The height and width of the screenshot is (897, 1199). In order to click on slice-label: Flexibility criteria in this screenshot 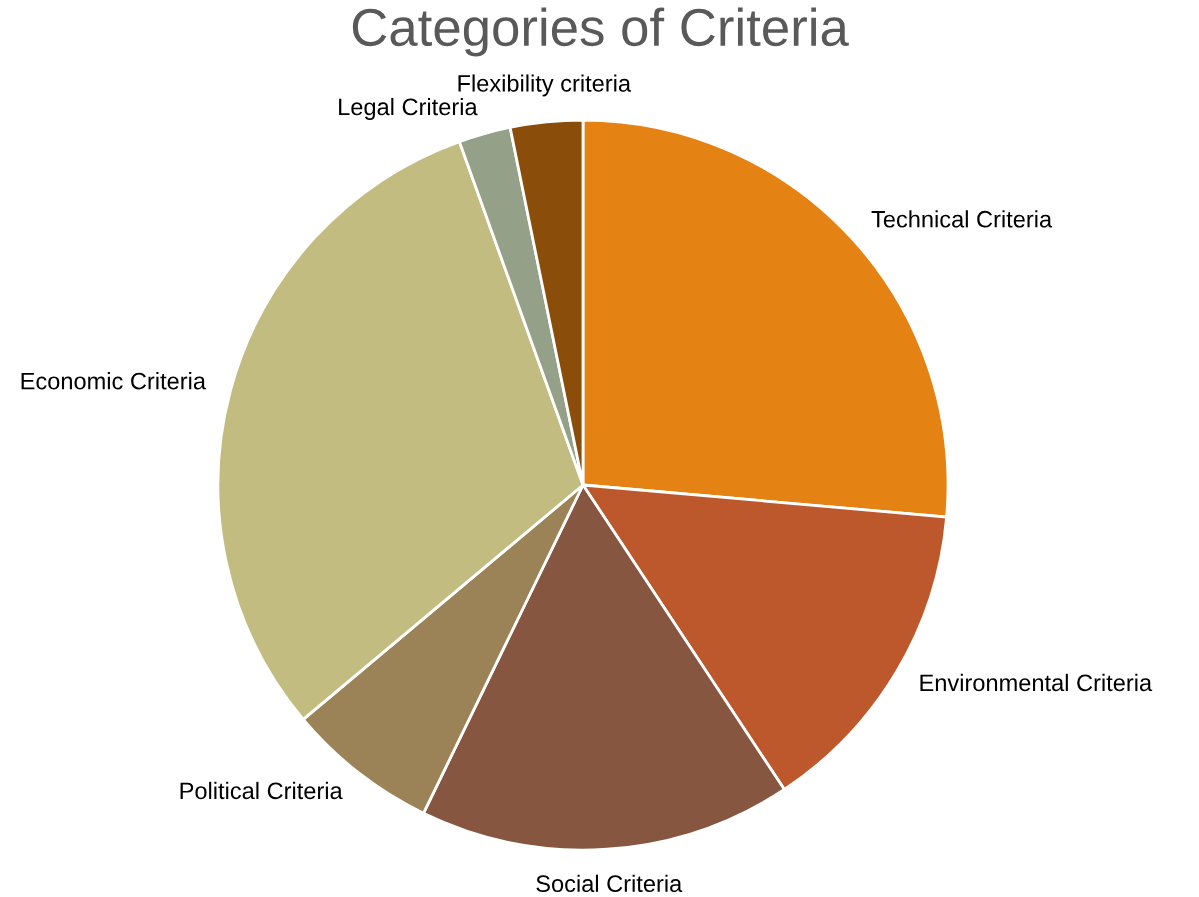, I will do `click(545, 85)`.